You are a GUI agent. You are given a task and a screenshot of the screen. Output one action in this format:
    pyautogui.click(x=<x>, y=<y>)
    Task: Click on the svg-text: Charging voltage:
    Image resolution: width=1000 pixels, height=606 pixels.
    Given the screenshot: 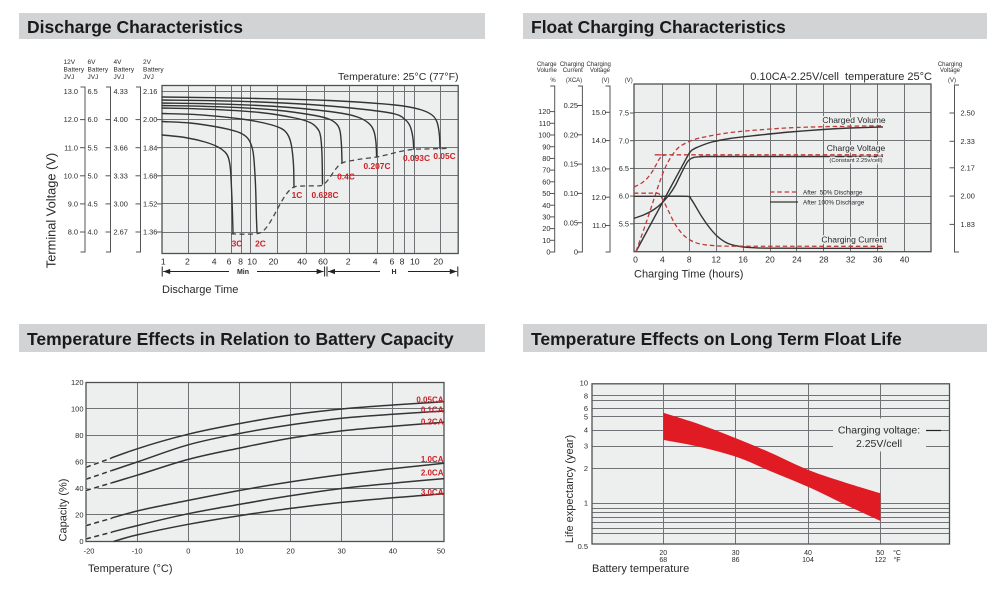 What is the action you would take?
    pyautogui.click(x=879, y=431)
    